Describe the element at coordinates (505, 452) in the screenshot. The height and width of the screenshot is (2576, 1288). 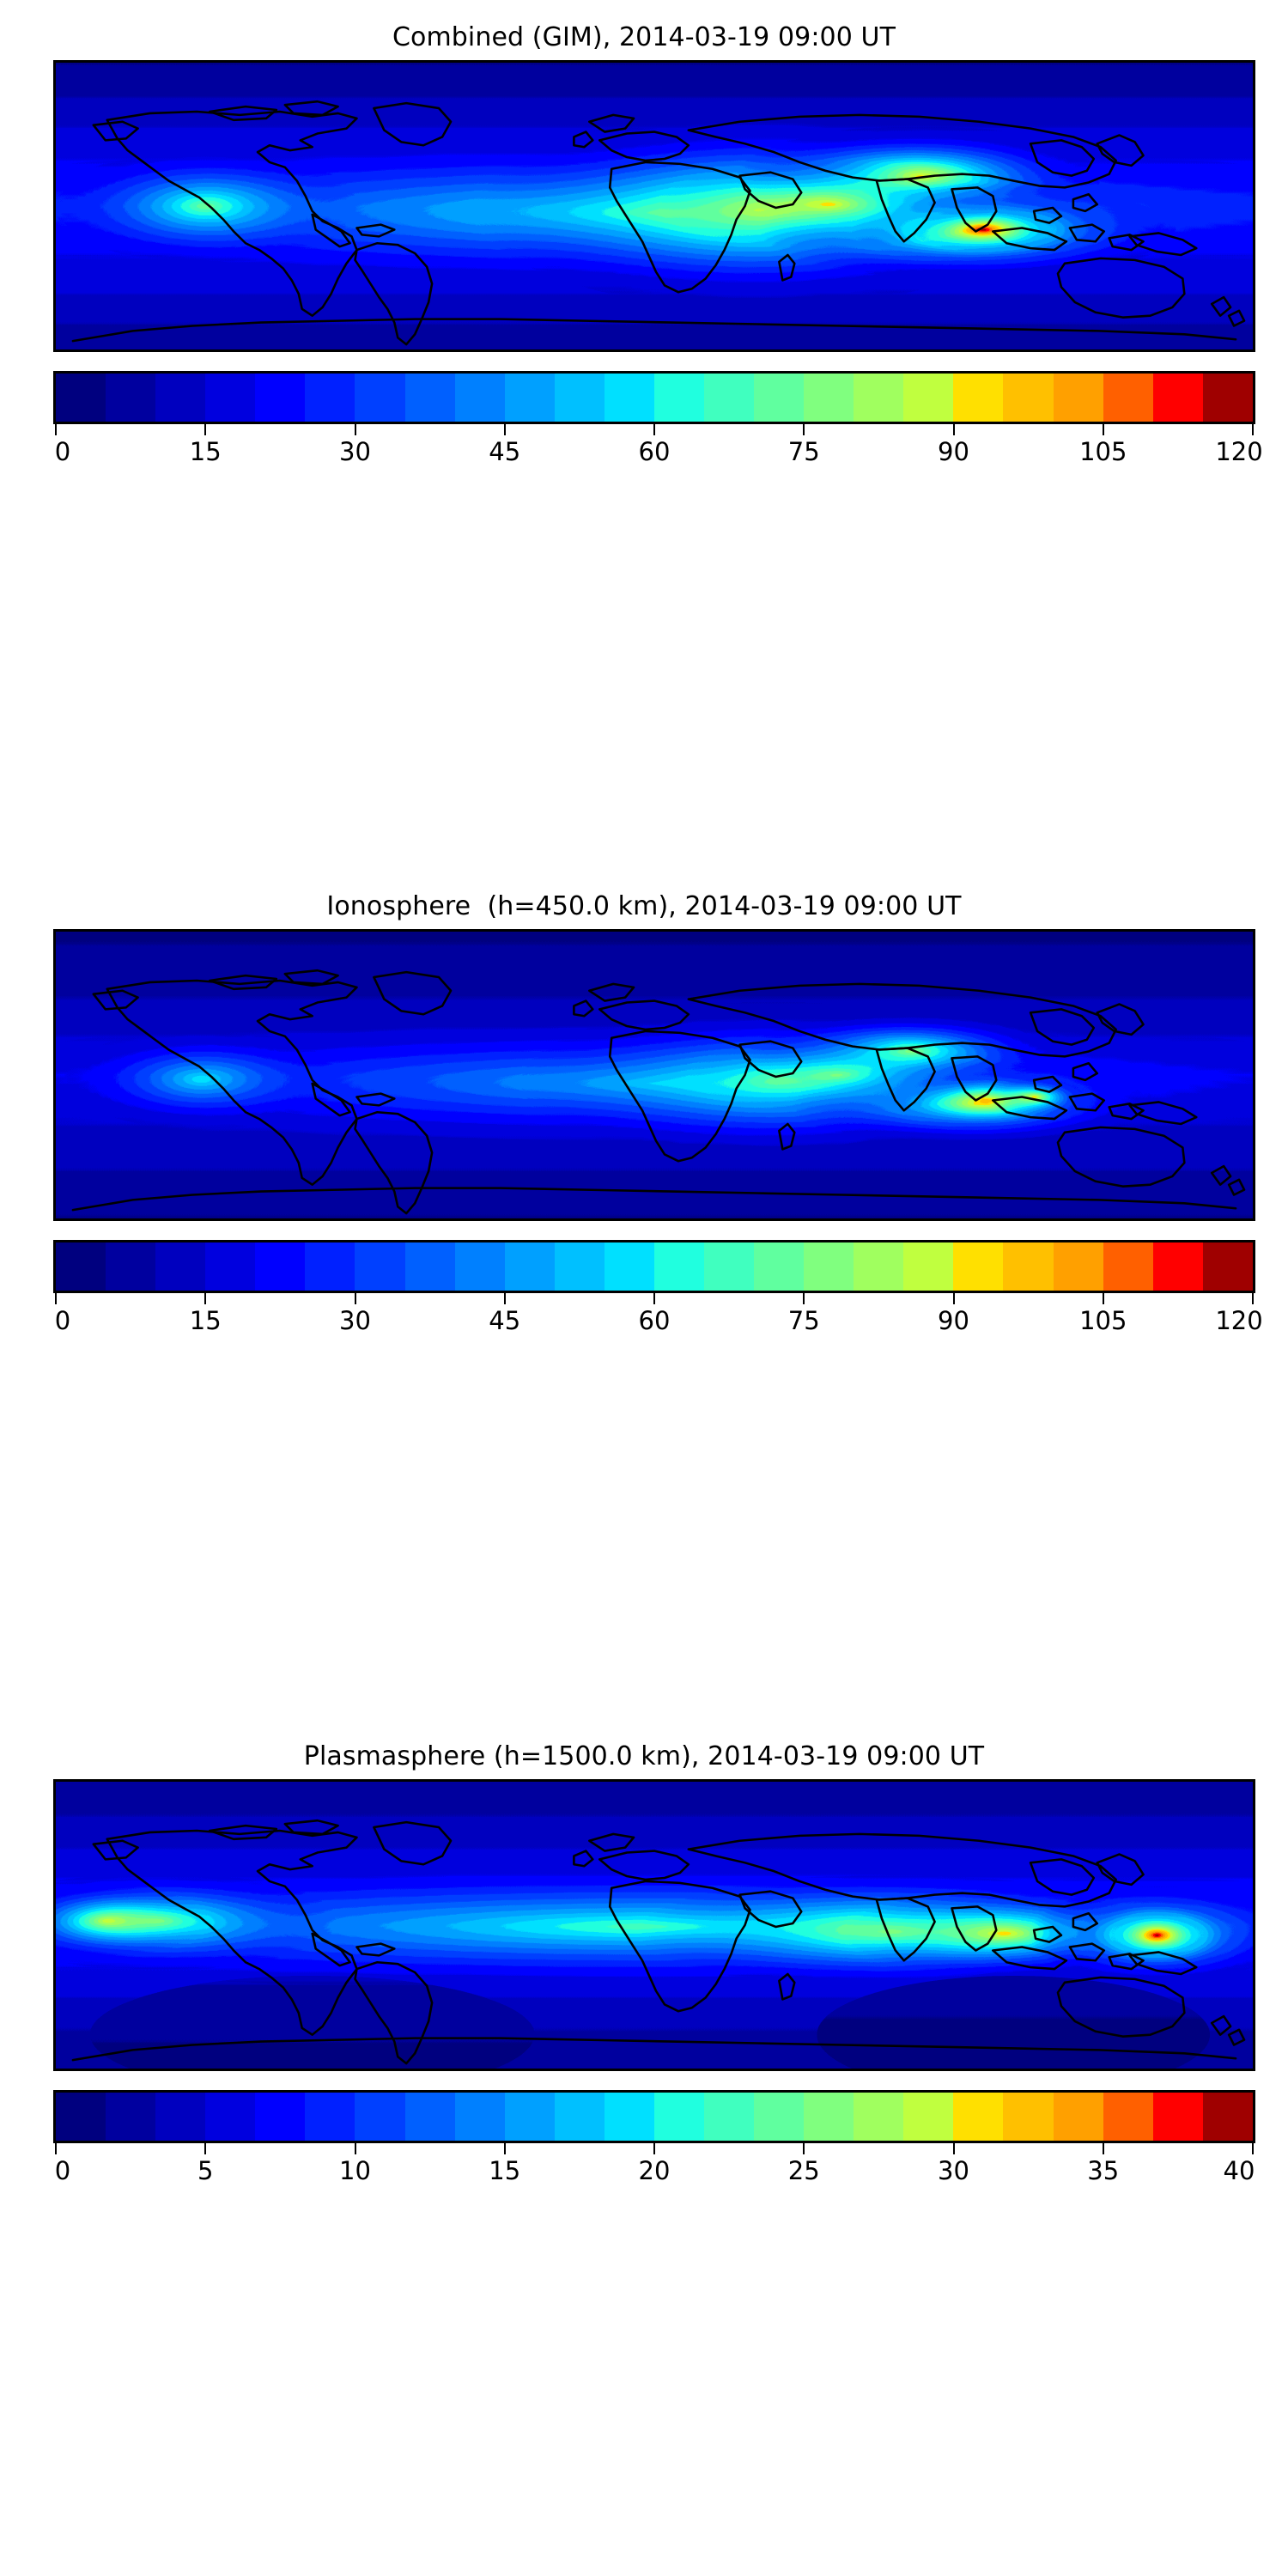
I see `colorbar-tick-label: 45` at that location.